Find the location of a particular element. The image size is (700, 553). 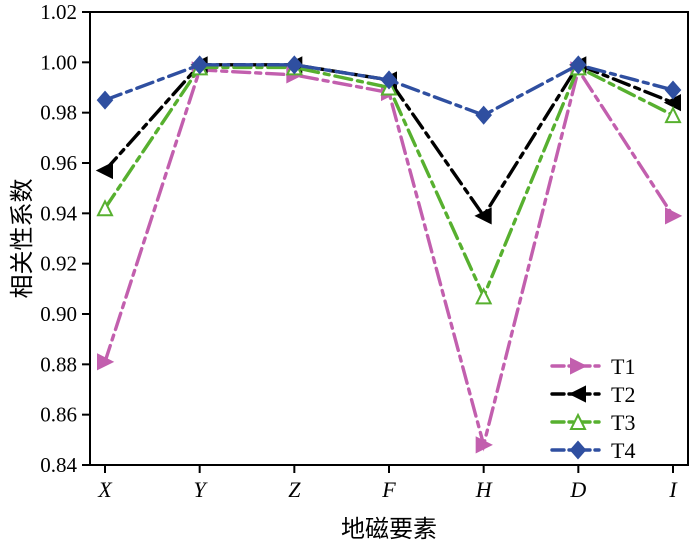

y-tick-label: 0.92 is located at coordinates (58, 264).